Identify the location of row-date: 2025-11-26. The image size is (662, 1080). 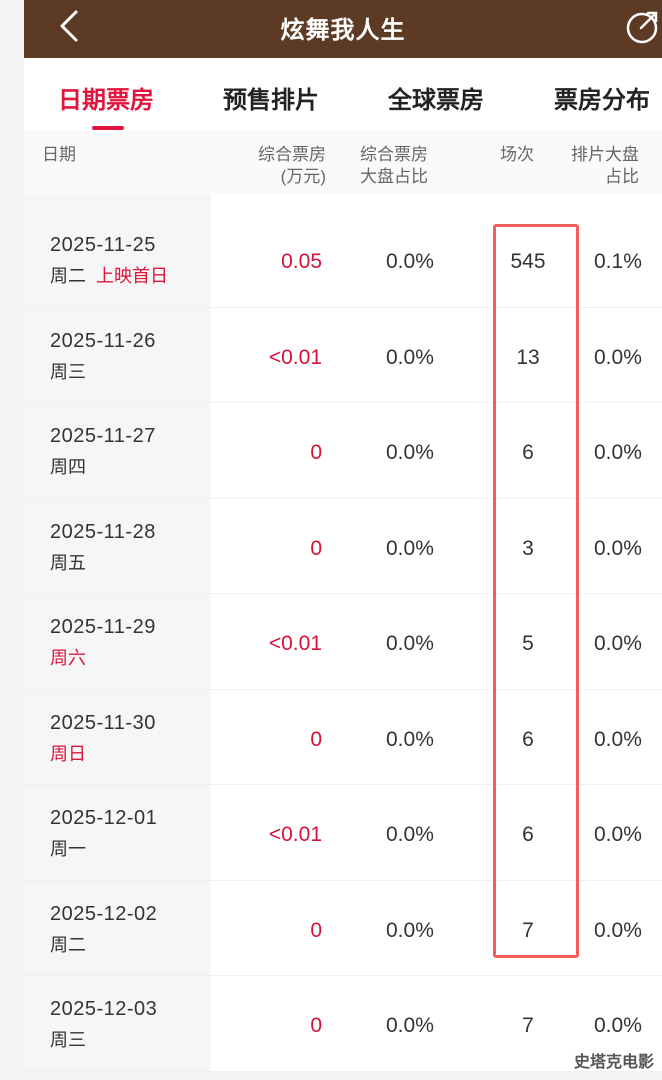
(103, 340).